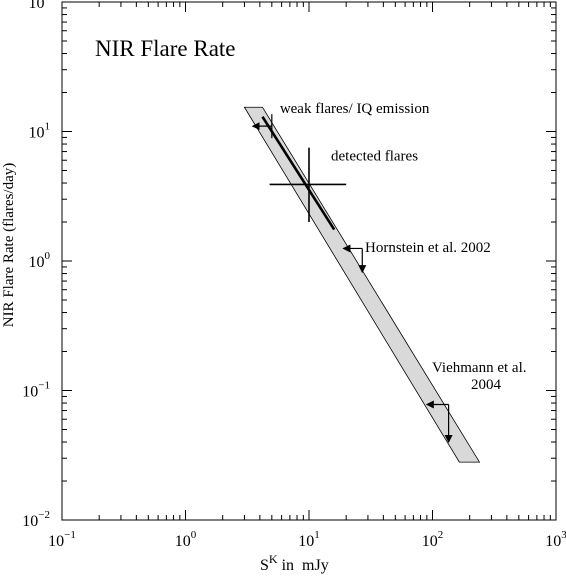 The image size is (566, 576). I want to click on y-tick-label: 102, so click(40, 6).